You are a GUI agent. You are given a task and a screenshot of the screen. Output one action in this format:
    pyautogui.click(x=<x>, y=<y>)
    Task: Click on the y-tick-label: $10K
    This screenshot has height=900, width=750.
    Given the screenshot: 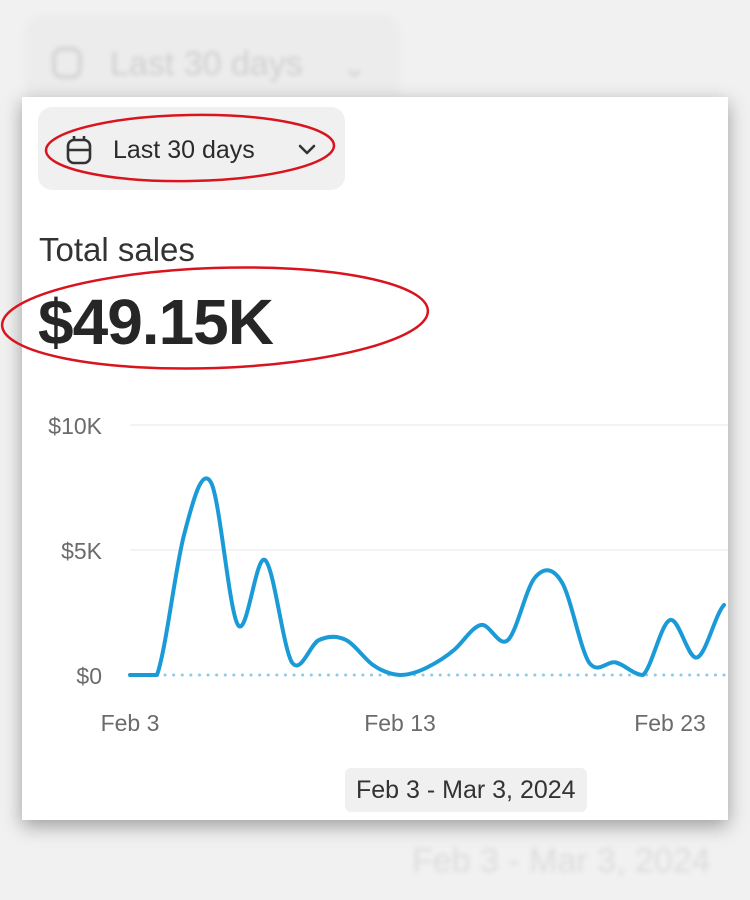 What is the action you would take?
    pyautogui.click(x=75, y=426)
    